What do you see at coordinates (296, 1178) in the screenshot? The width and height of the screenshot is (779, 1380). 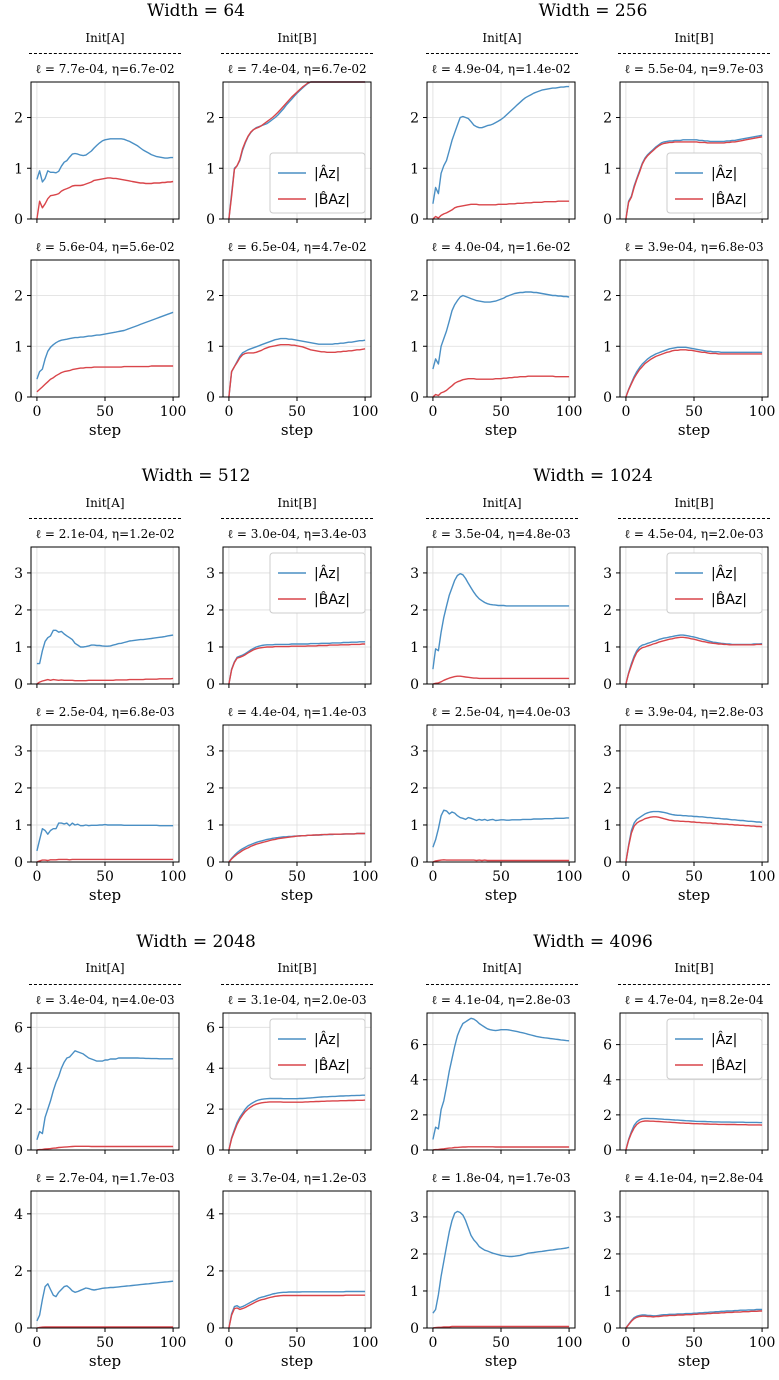 I see `subplot-title: ℓ = 3.7e-04, η=1.2e-03` at bounding box center [296, 1178].